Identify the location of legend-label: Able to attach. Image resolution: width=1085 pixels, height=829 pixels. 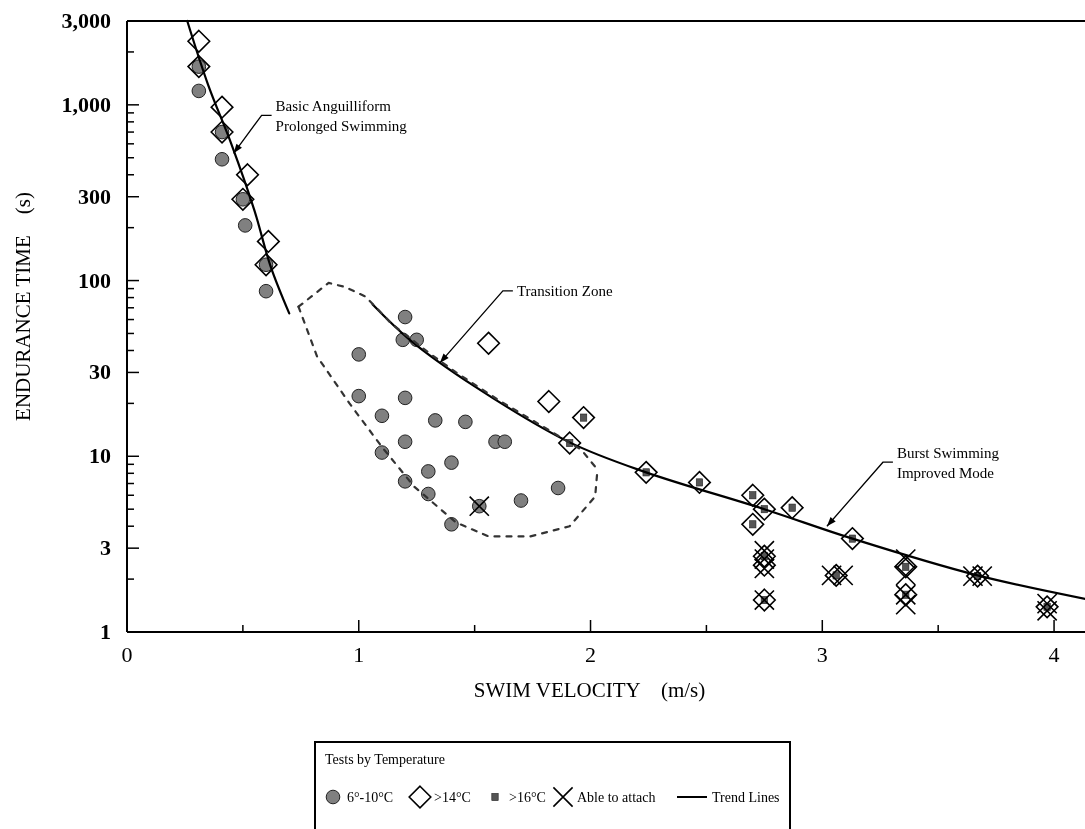
(616, 797).